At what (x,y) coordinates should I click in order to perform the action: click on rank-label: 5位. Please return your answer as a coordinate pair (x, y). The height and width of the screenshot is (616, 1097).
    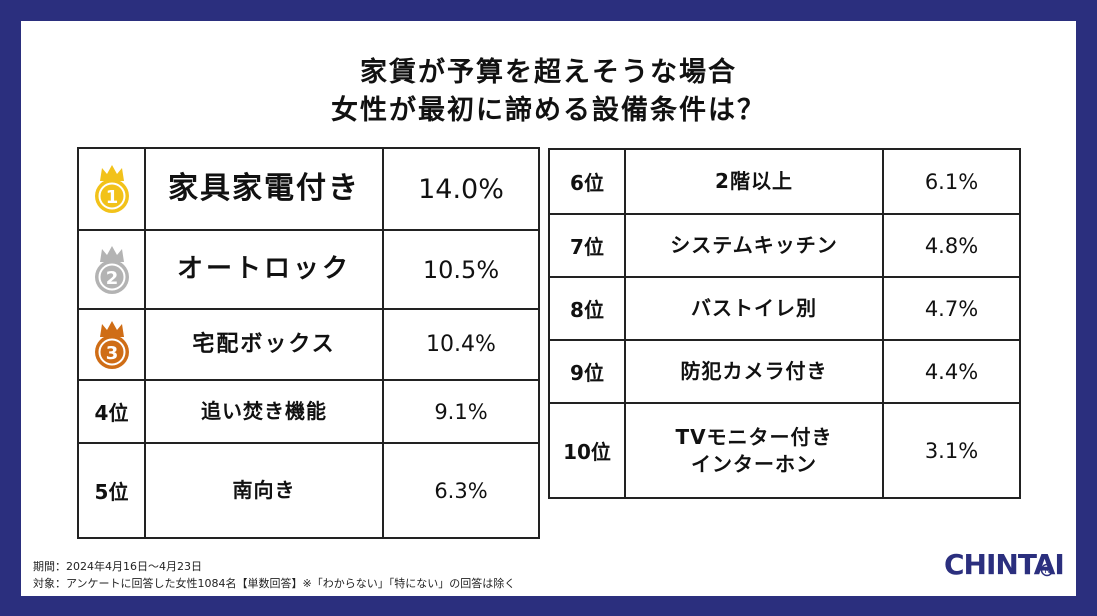
    Looking at the image, I should click on (111, 490).